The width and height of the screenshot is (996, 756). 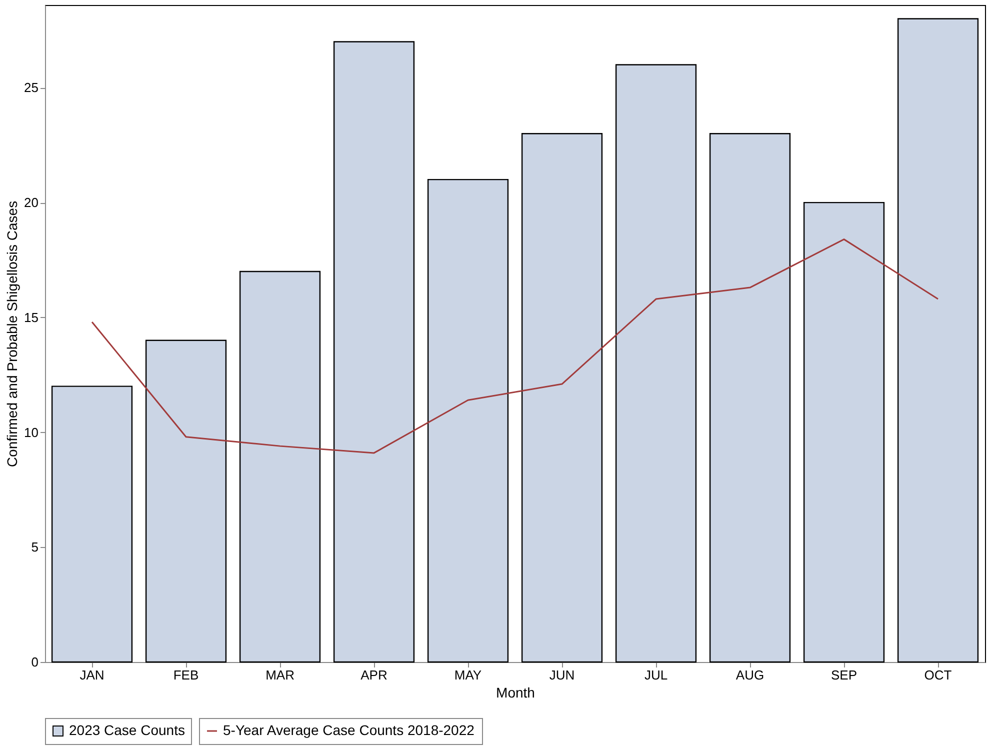 What do you see at coordinates (844, 675) in the screenshot?
I see `x-tick-label: SEP` at bounding box center [844, 675].